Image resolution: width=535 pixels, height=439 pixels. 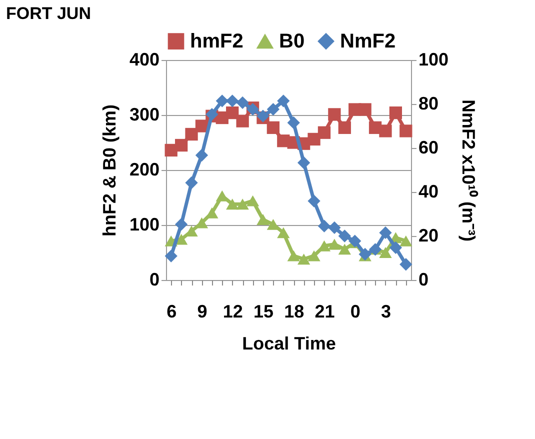 I want to click on y2-tick-label: 20, so click(x=428, y=236).